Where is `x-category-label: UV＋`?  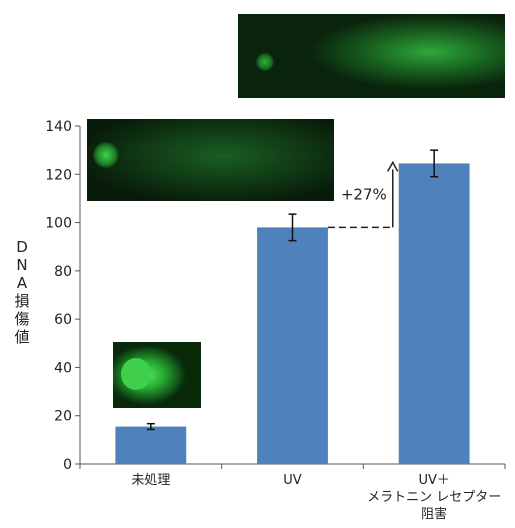 x-category-label: UV＋ is located at coordinates (433, 480).